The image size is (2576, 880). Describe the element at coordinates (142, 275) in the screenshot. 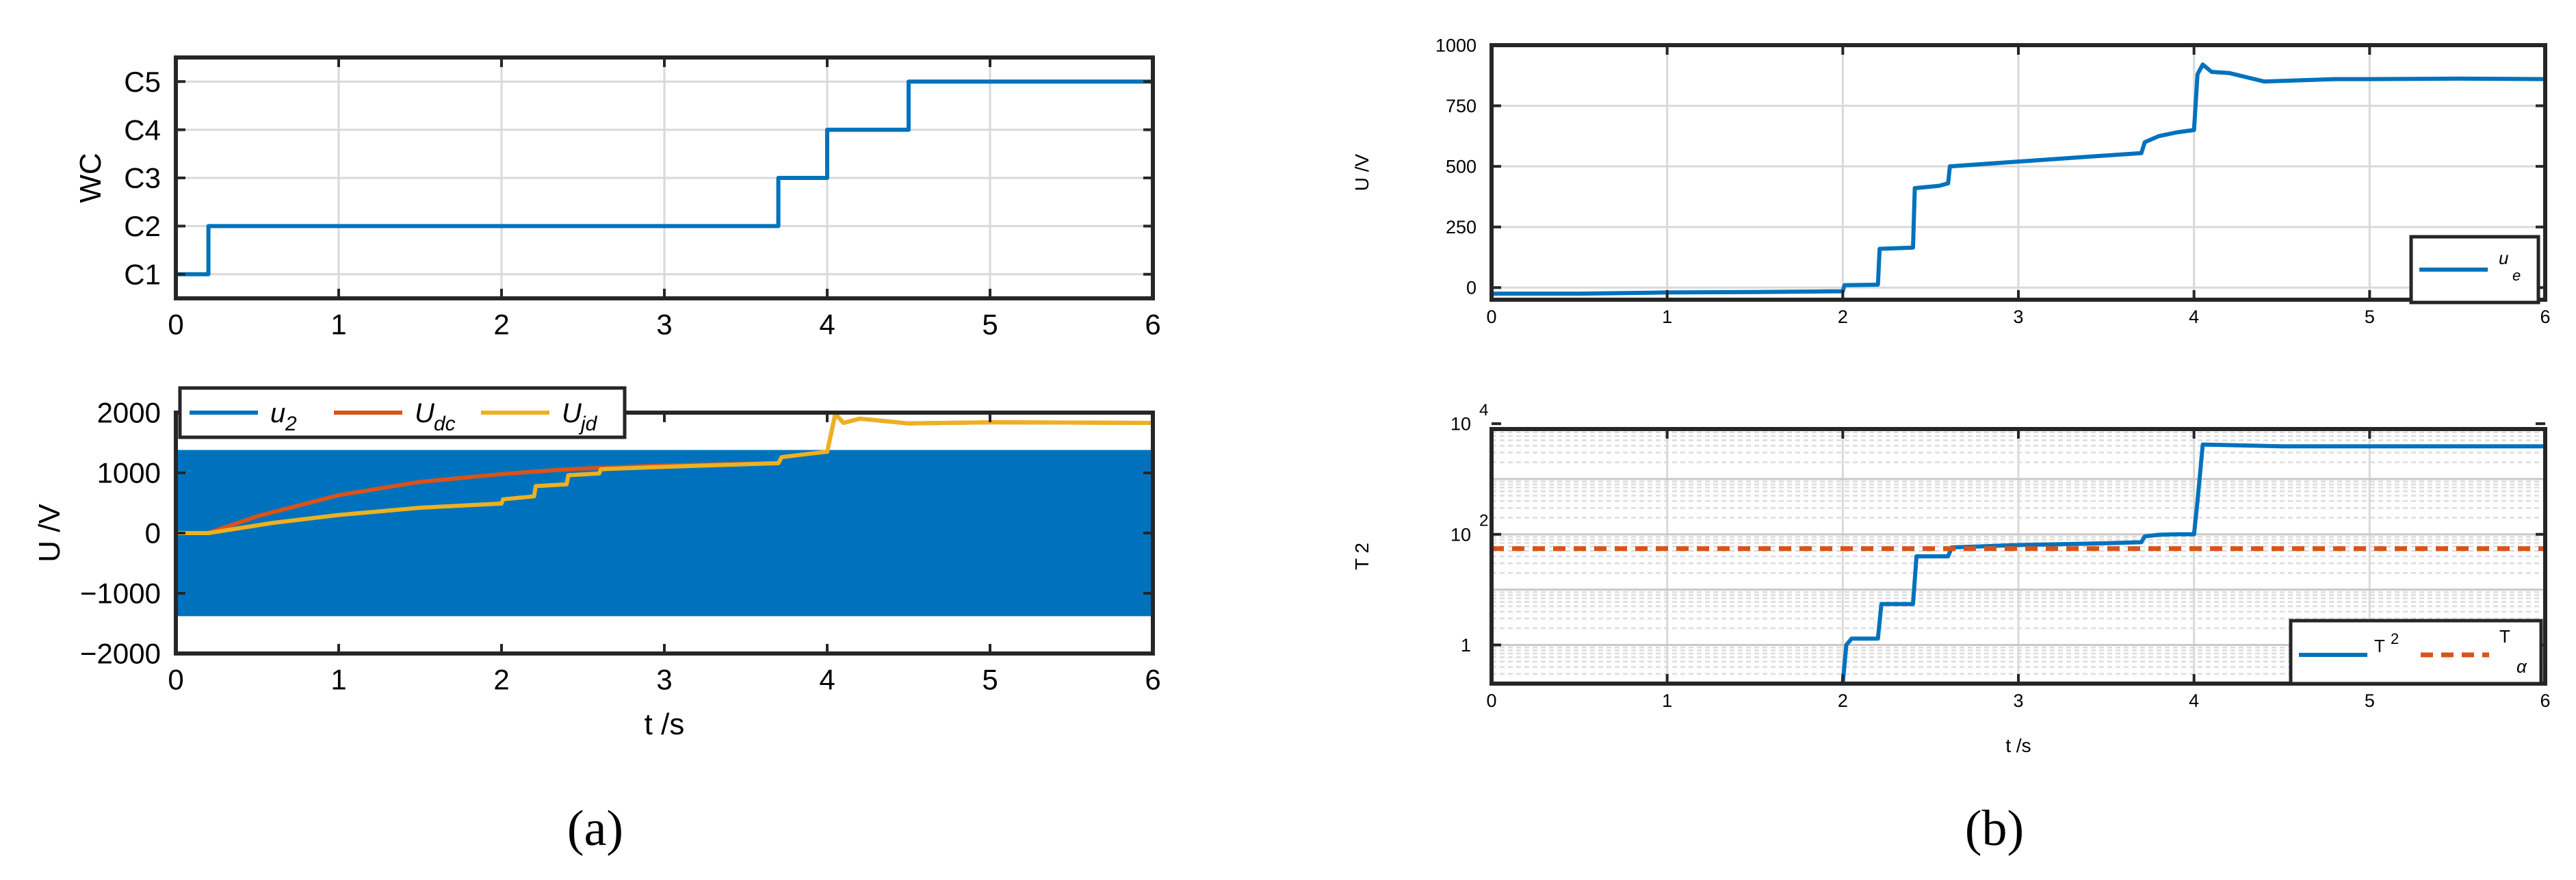

I see `y-tick-label: C1` at that location.